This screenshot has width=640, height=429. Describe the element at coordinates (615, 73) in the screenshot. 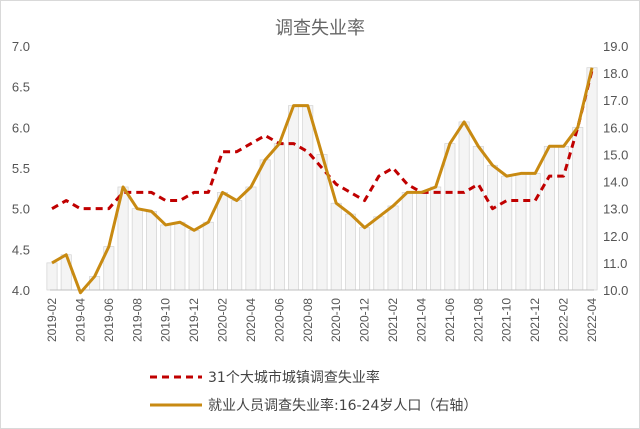

I see `y-right-tick-label: 18.0` at that location.